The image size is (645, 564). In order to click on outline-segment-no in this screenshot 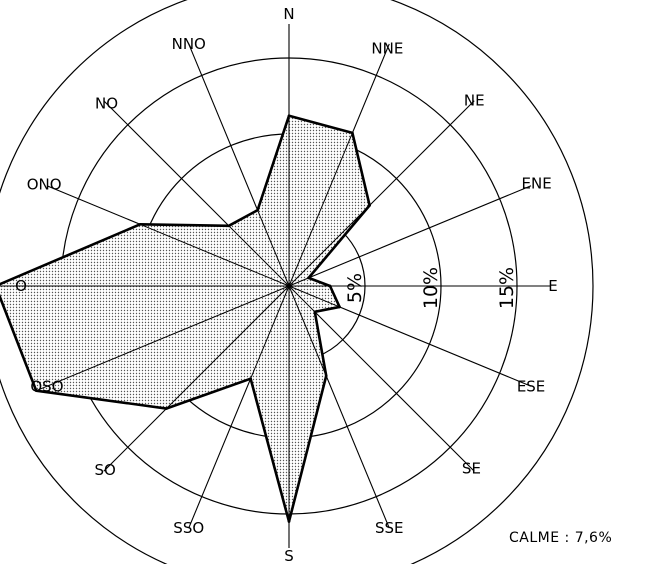, I will do `click(243, 218)`.